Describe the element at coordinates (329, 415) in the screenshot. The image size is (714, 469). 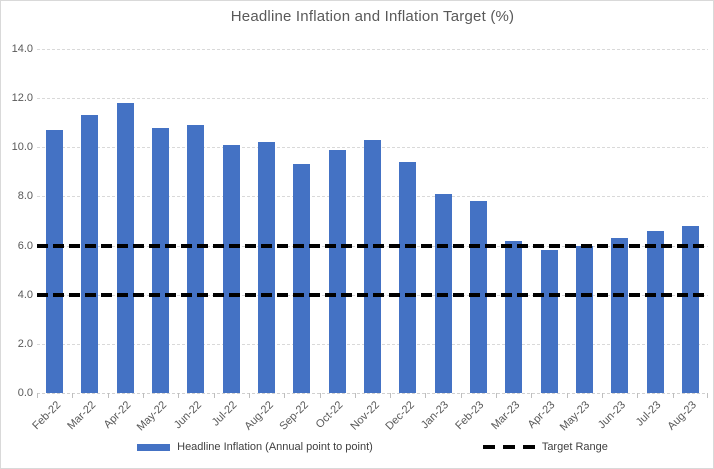
I see `x-axis-label-Oct-22: Oct-22` at that location.